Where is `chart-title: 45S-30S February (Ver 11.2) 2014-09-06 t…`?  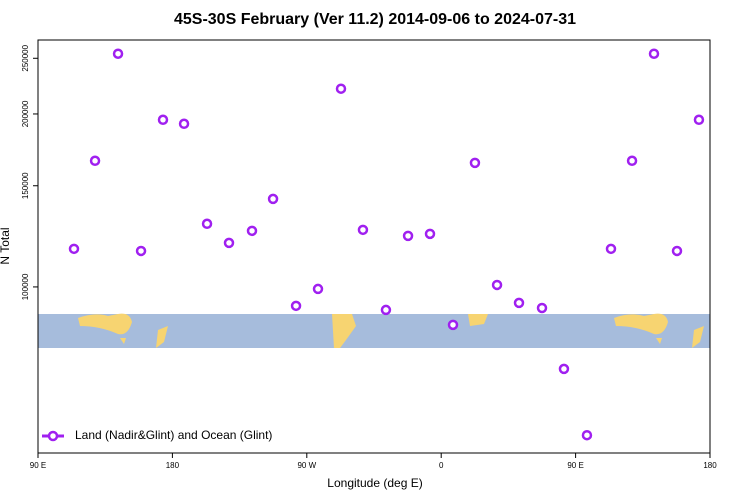 chart-title: 45S-30S February (Ver 11.2) 2014-09-06 t… is located at coordinates (375, 19).